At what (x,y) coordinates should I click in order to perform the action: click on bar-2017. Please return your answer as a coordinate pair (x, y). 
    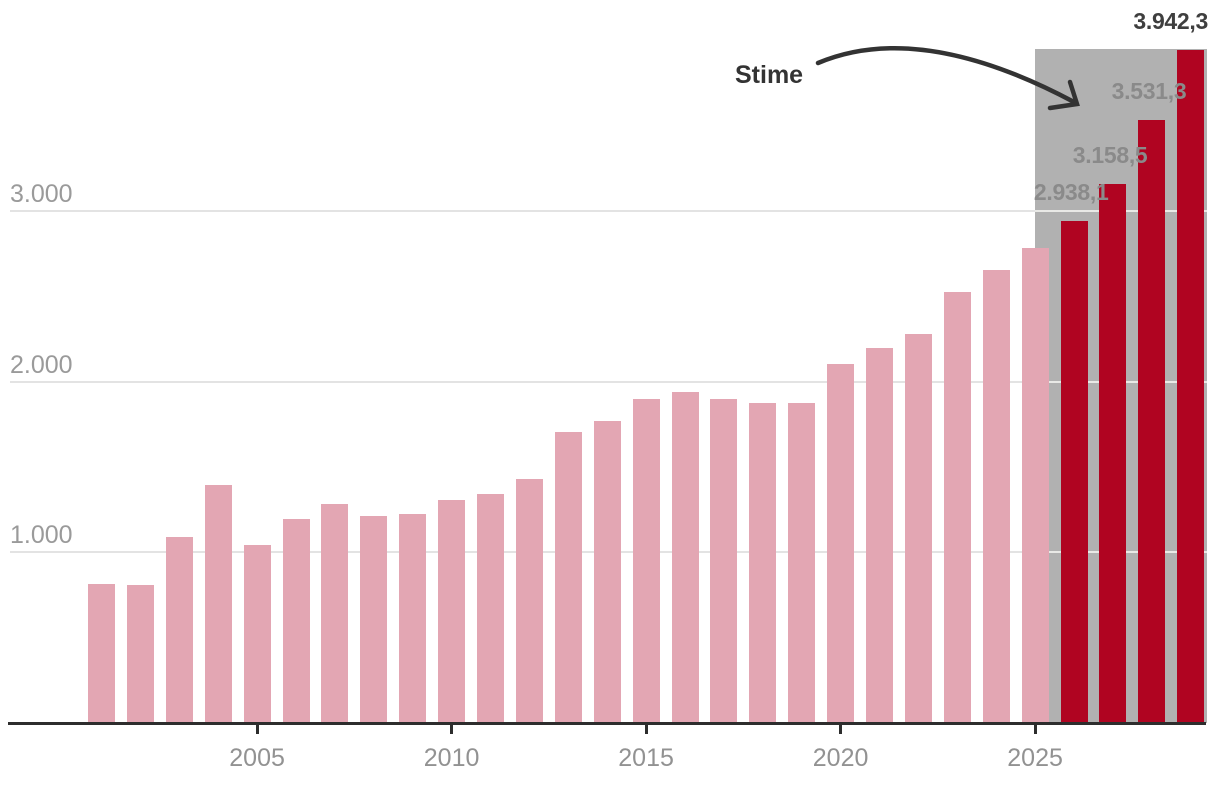
    Looking at the image, I should click on (724, 560).